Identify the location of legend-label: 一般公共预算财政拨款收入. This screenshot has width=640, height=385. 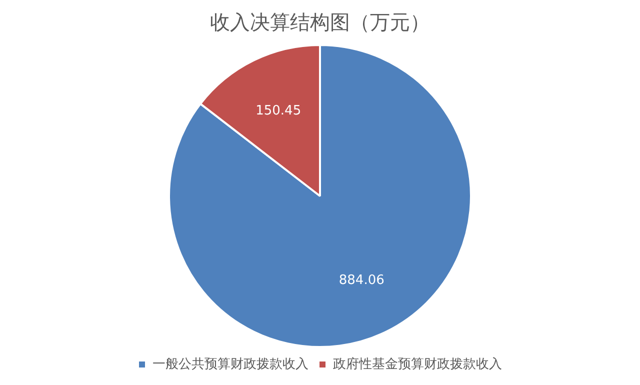
(230, 364).